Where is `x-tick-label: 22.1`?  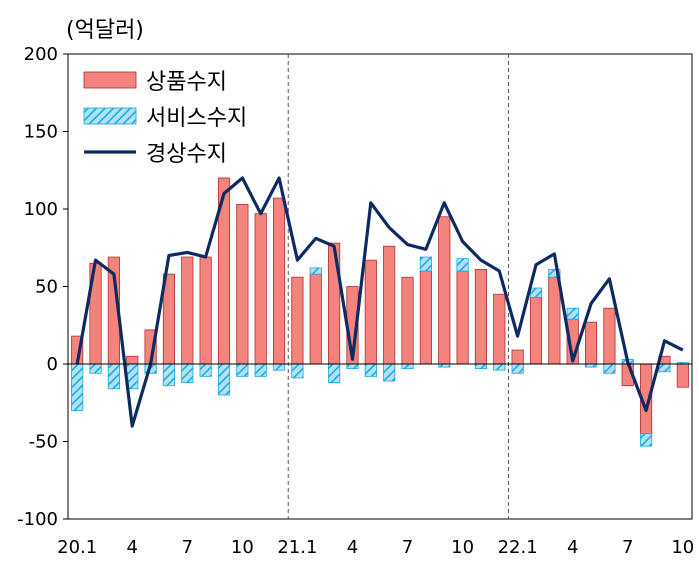 x-tick-label: 22.1 is located at coordinates (518, 547).